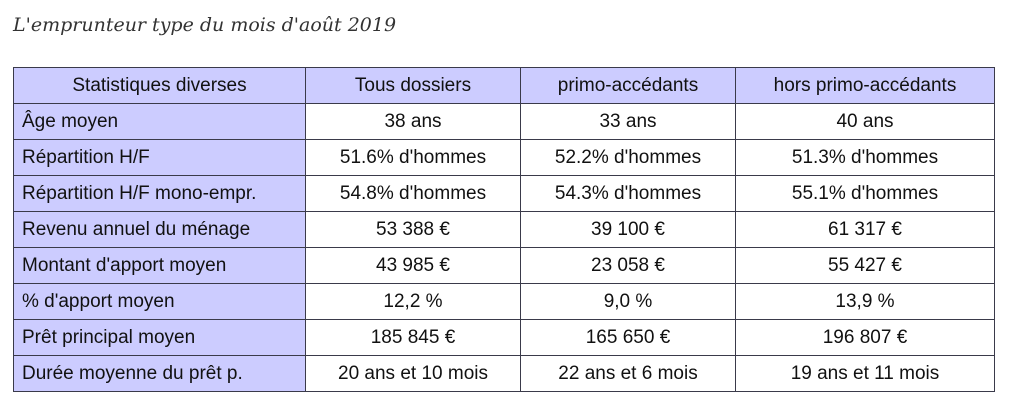 This screenshot has width=1024, height=414. I want to click on table-row: % d'apport moyen 12,2 % 9,0 % 13,9 %, so click(504, 301).